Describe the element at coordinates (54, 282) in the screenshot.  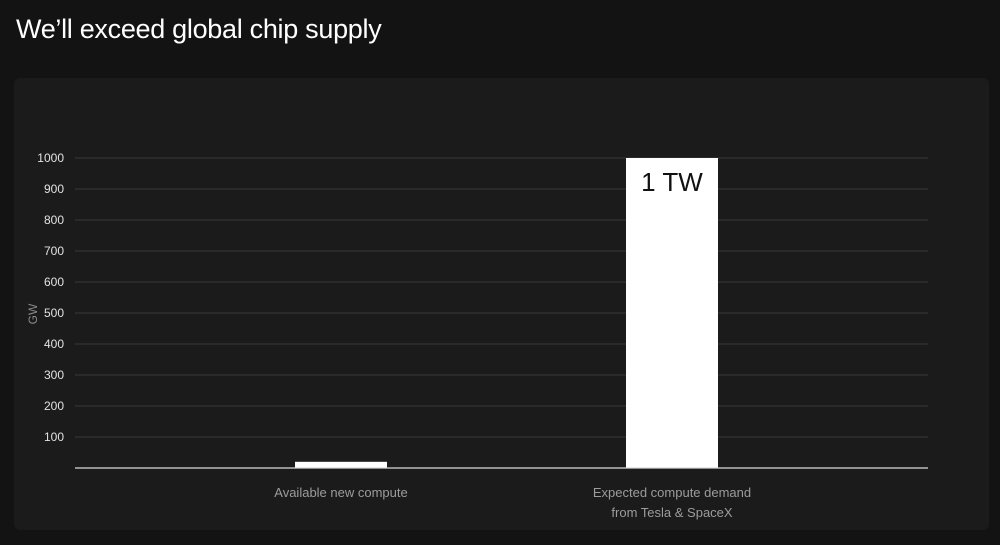
I see `y-tick-label: 600` at that location.